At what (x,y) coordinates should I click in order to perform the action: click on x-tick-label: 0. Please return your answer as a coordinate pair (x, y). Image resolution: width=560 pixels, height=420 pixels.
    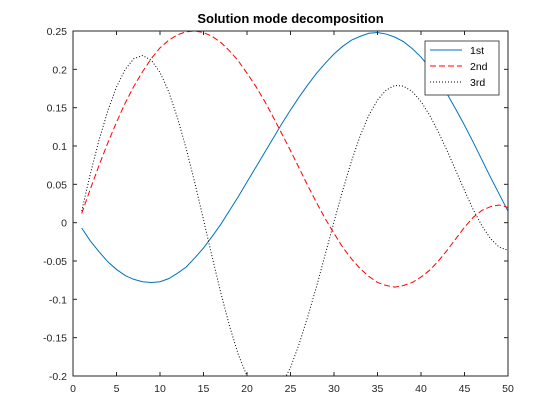
    Looking at the image, I should click on (73, 389).